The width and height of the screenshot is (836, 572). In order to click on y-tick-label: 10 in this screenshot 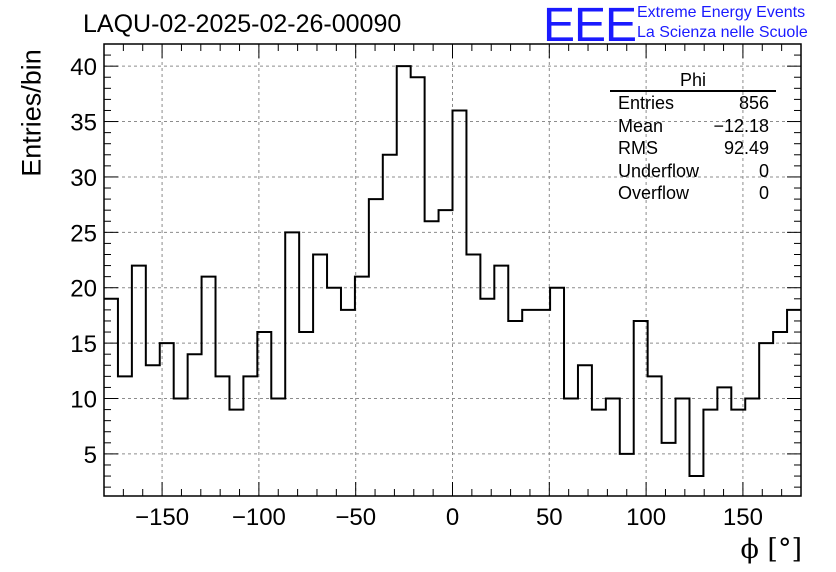, I will do `click(83, 400)`.